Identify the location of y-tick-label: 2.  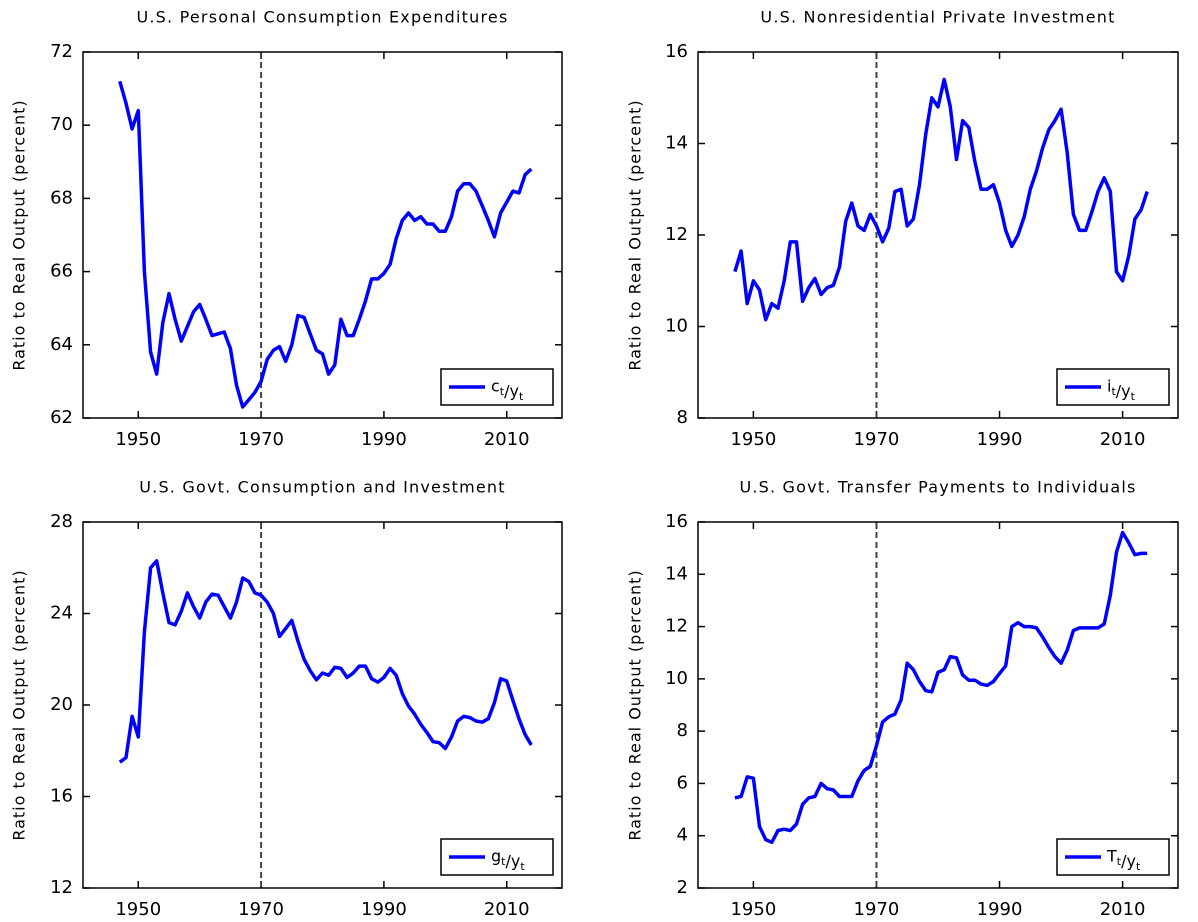
(682, 887).